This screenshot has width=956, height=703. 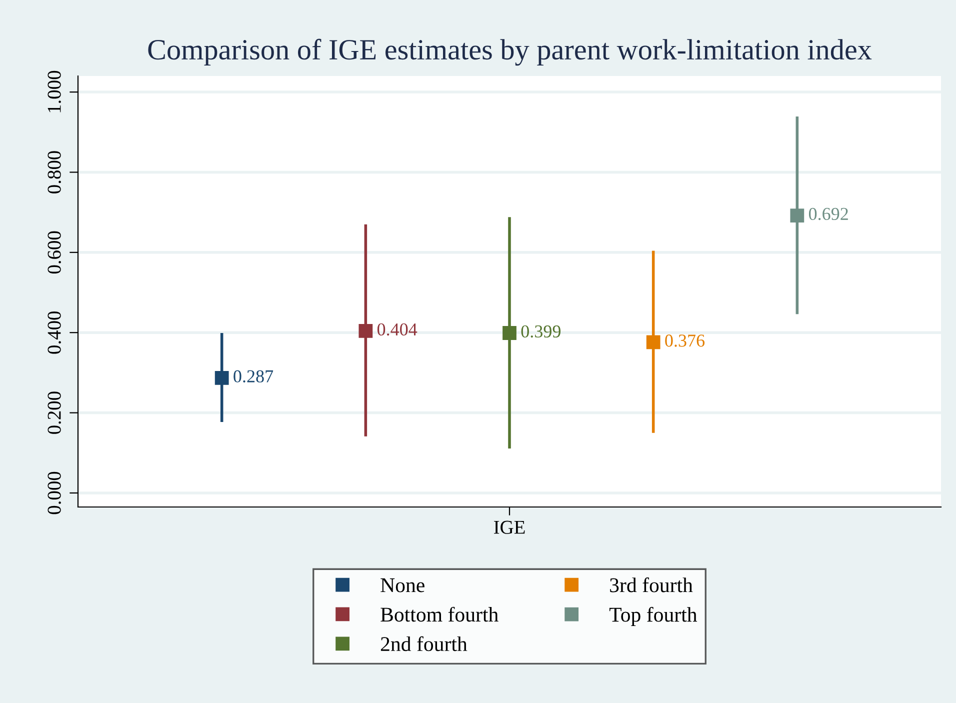 What do you see at coordinates (424, 644) in the screenshot?
I see `legend-label: 2nd fourth` at bounding box center [424, 644].